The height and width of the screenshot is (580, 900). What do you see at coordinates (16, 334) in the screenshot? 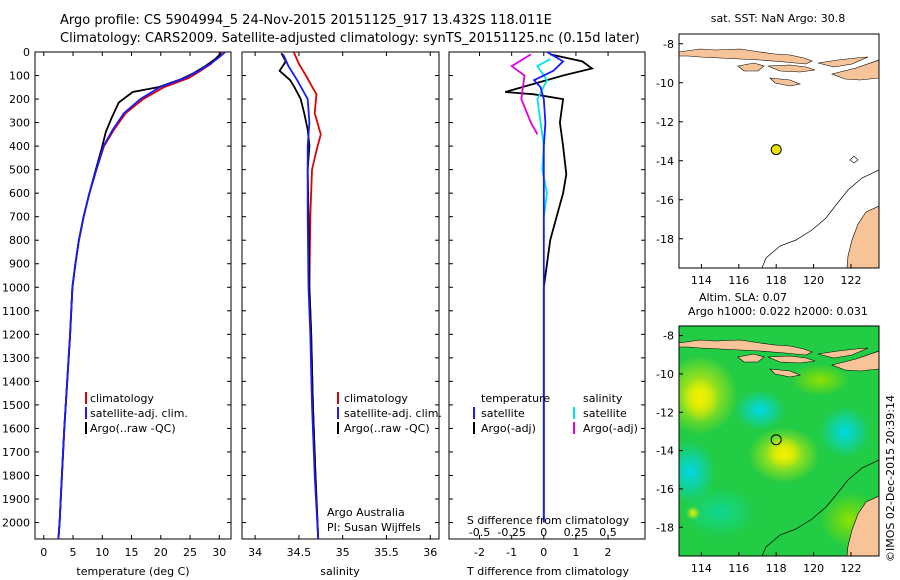
I see `depth-tick-label: 1200` at bounding box center [16, 334].